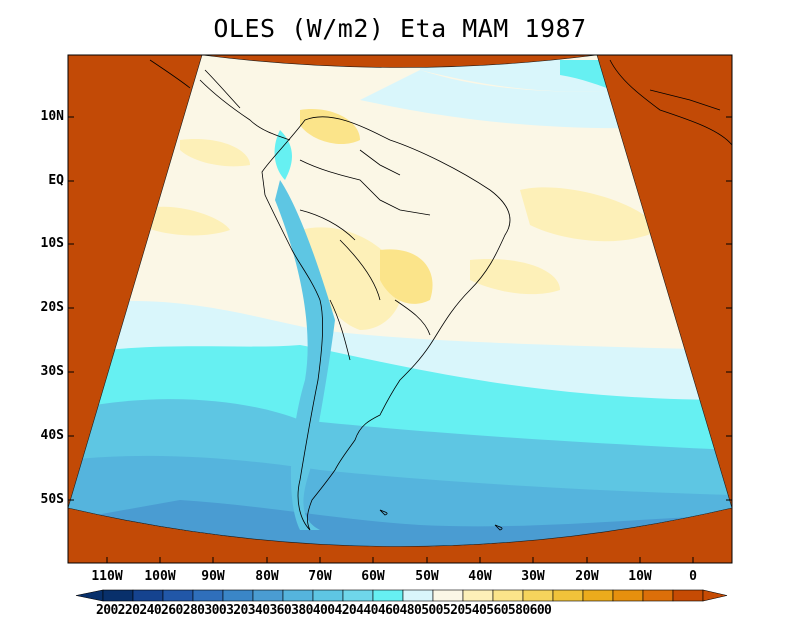 This screenshot has width=800, height=618. What do you see at coordinates (52, 435) in the screenshot?
I see `lat-label-40s: 40S` at bounding box center [52, 435].